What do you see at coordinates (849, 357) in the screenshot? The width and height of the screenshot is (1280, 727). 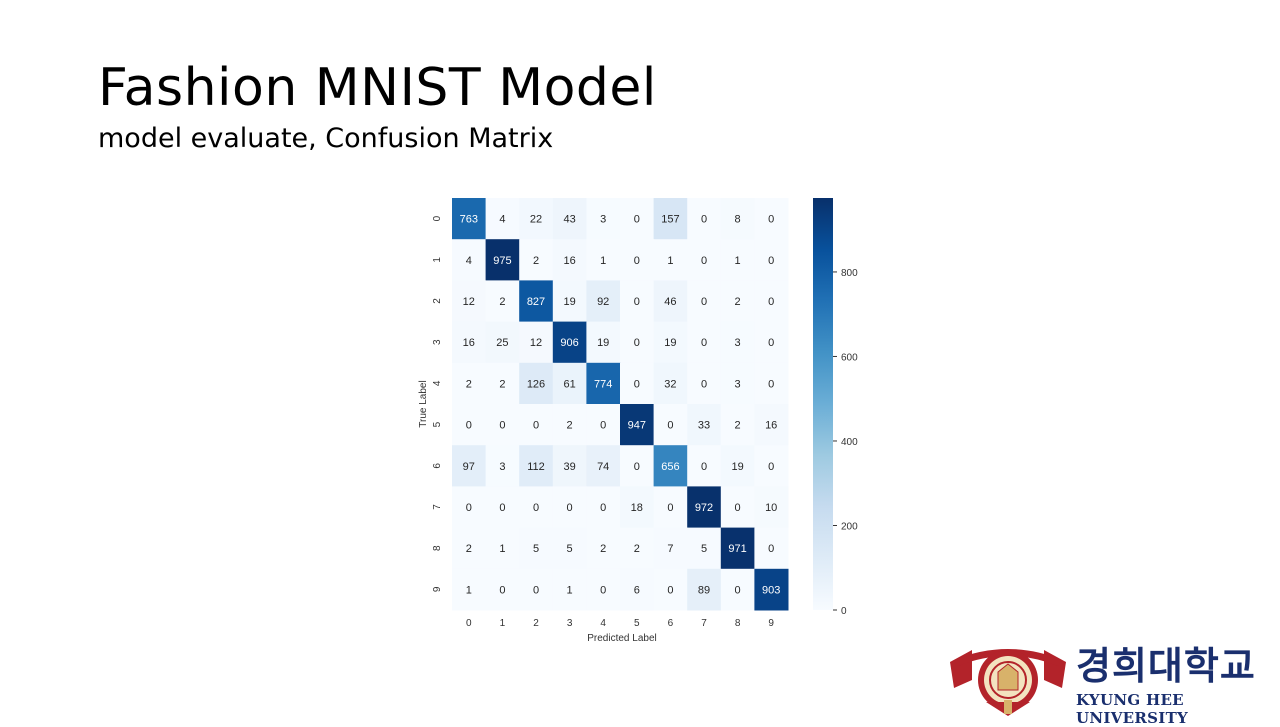 I see `colorbar-tick-label: 600` at bounding box center [849, 357].